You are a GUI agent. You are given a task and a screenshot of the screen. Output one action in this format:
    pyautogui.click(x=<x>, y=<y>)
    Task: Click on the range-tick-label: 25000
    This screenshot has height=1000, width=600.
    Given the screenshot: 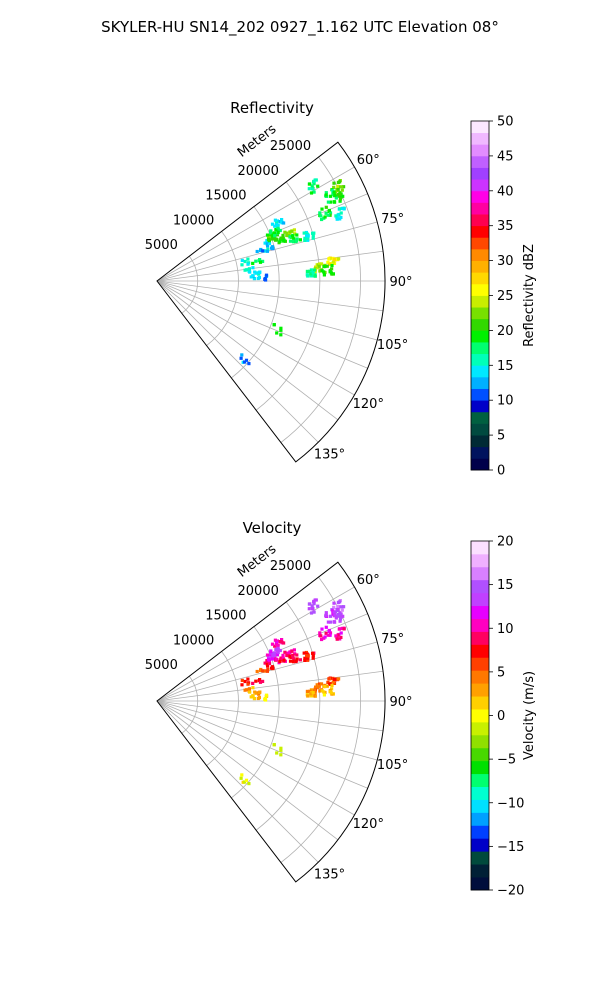 What is the action you would take?
    pyautogui.click(x=290, y=566)
    